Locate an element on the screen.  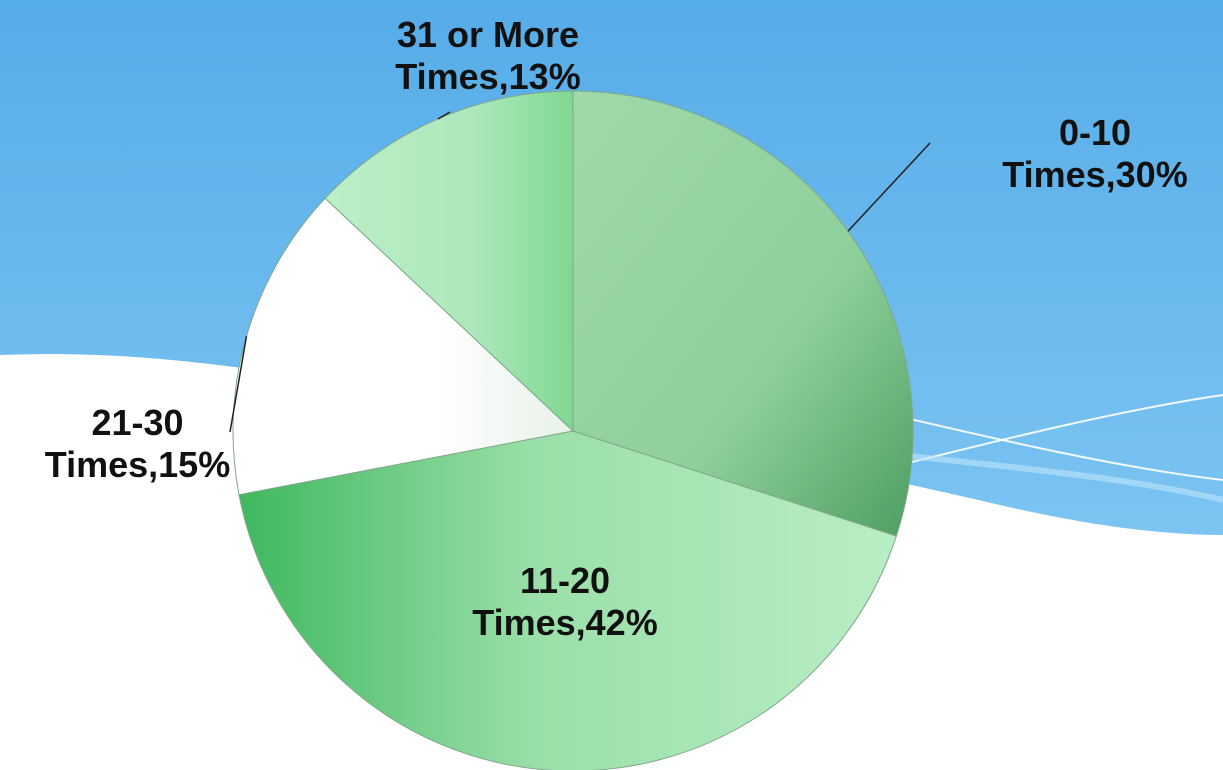
slice-label-31-more: 31 or More Times,13% is located at coordinates (488, 56).